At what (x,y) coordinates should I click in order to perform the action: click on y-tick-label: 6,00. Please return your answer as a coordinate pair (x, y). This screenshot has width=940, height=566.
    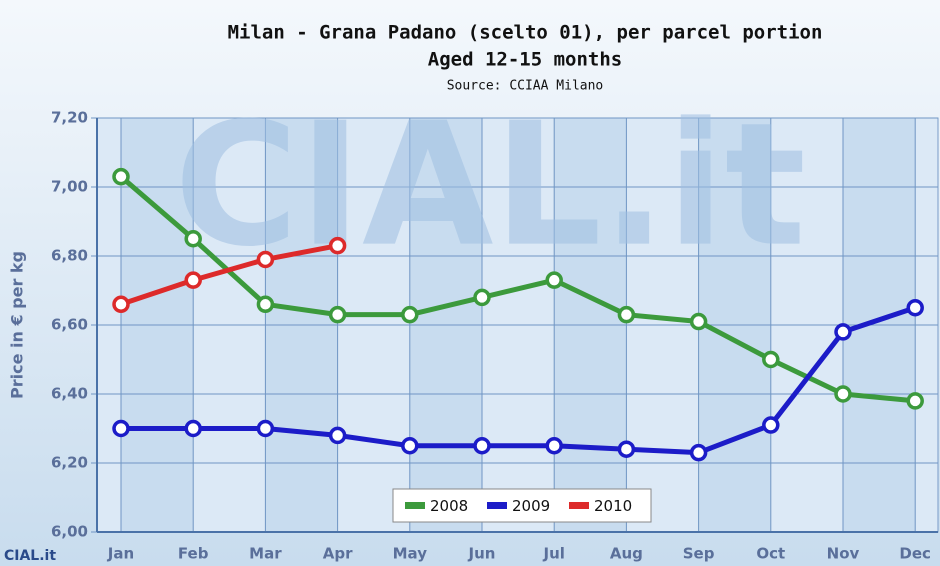
    Looking at the image, I should click on (69, 532).